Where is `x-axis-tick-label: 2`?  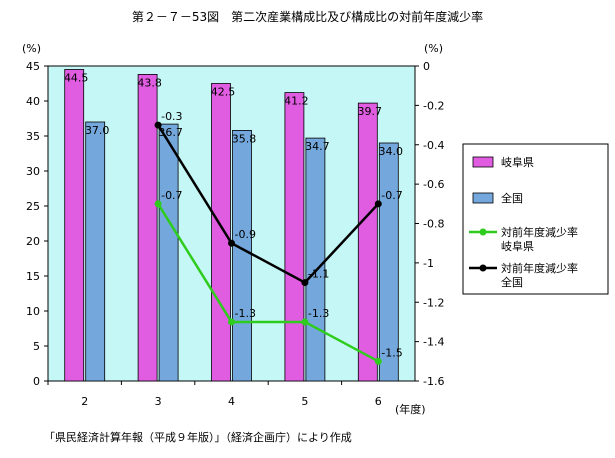 x-axis-tick-label: 2 is located at coordinates (84, 401).